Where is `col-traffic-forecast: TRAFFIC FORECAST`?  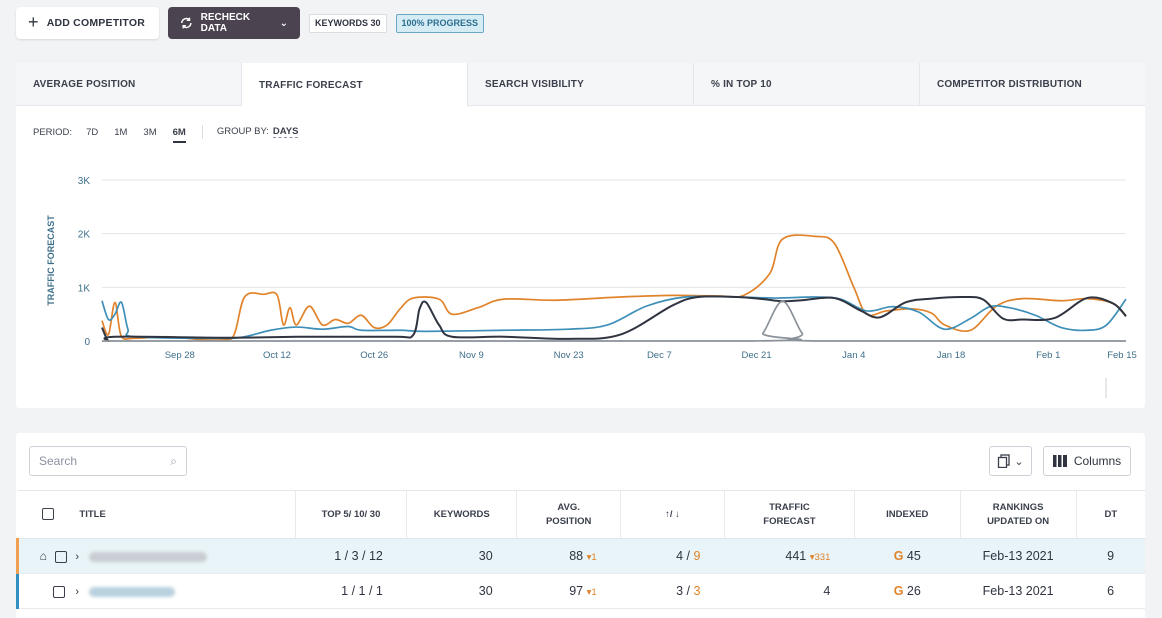 col-traffic-forecast: TRAFFIC FORECAST is located at coordinates (789, 514).